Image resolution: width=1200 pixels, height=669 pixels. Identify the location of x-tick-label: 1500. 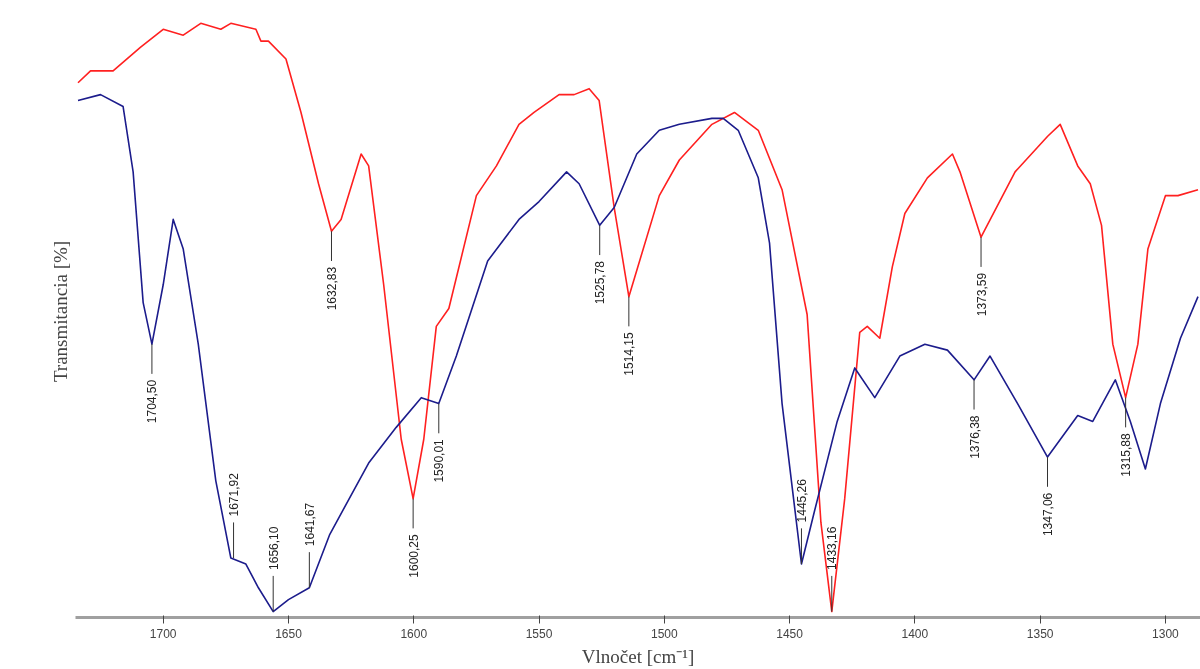
(664, 633).